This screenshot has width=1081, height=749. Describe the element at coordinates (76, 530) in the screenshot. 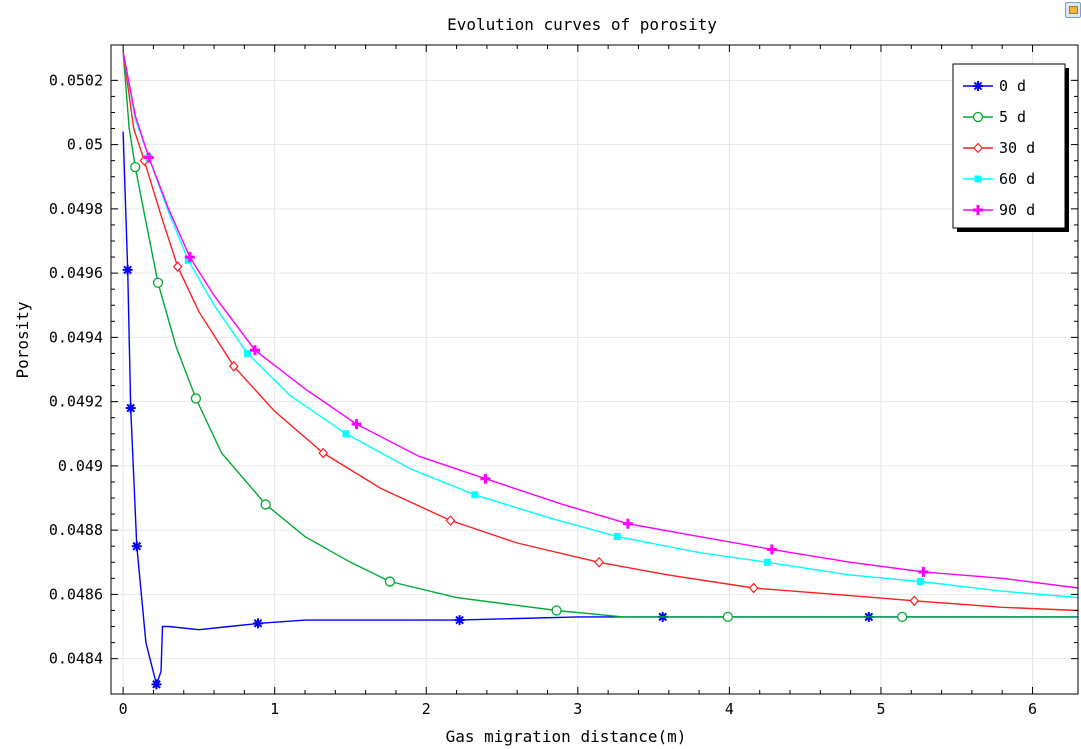

I see `y-tick-label: 0.0488` at that location.